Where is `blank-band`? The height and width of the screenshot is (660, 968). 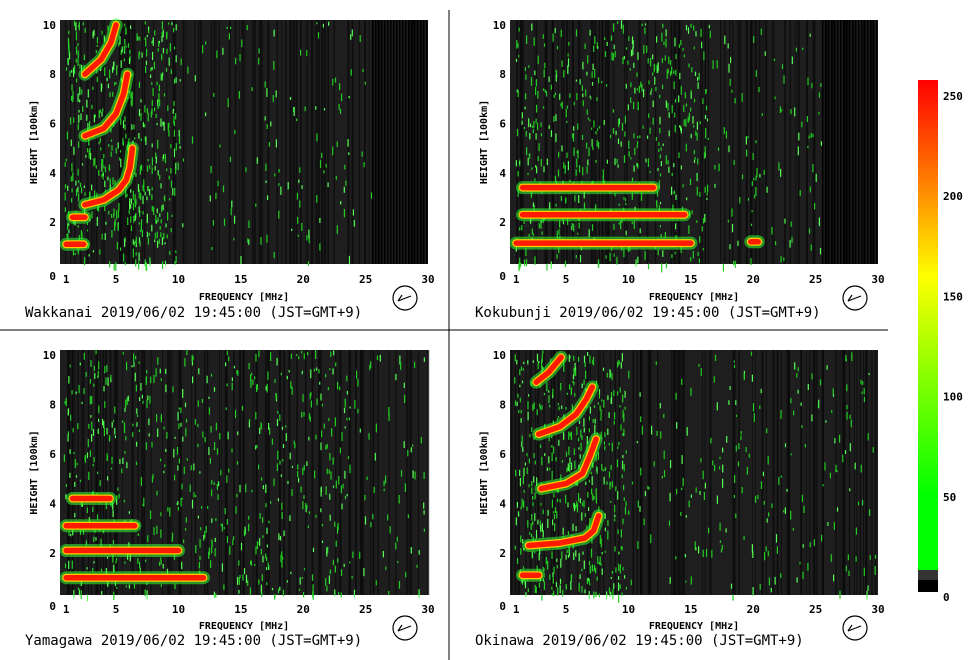
blank-band is located at coordinates (375, 142).